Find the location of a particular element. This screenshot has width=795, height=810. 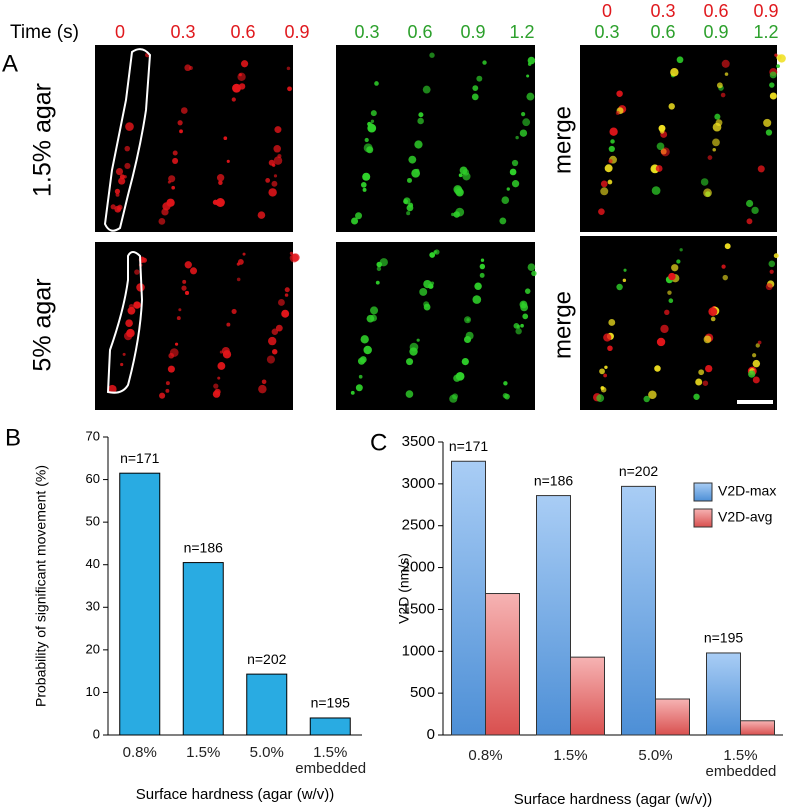

y-tick-label: 0 is located at coordinates (431, 734).